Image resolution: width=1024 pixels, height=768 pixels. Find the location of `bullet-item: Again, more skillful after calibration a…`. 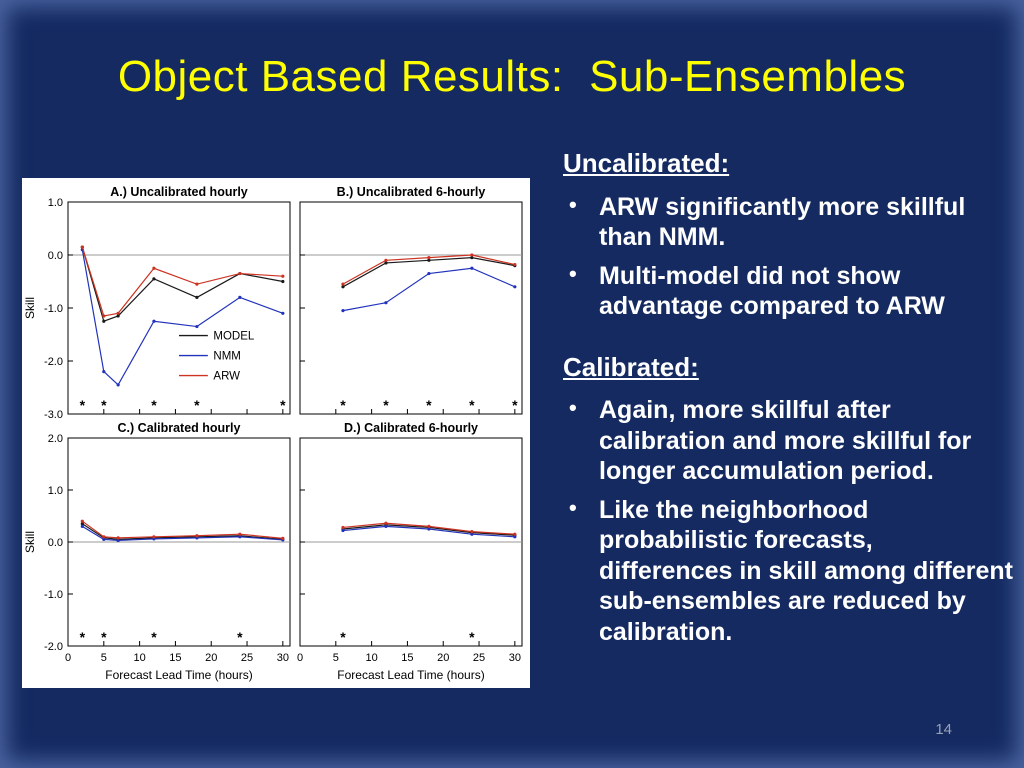

bullet-item: Again, more skillful after calibration a… is located at coordinates (788, 441).